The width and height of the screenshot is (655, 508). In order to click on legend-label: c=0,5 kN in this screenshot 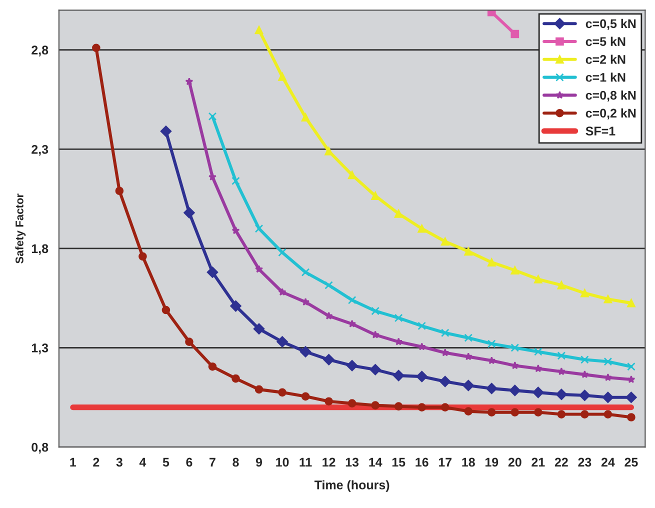, I will do `click(611, 24)`.